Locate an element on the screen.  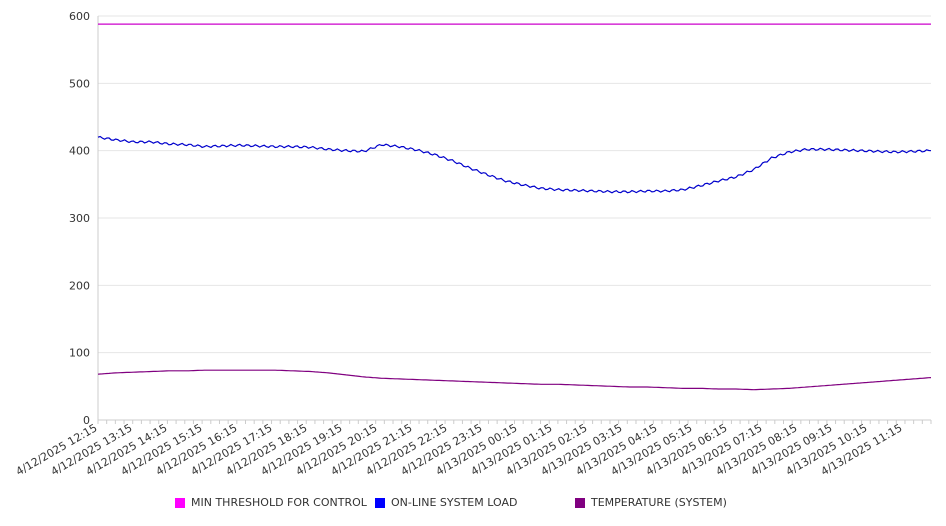
legend-swatch-system-load is located at coordinates (380, 502).